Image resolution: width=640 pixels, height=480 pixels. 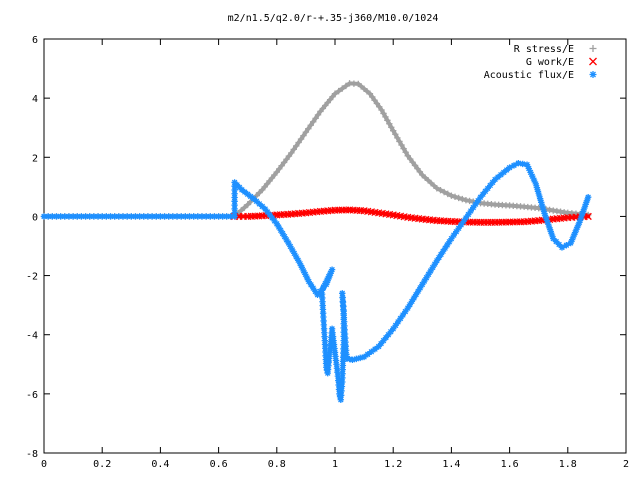 I want to click on legend: R stress/E G work/E Acoustic flux/E, so click(x=540, y=62).